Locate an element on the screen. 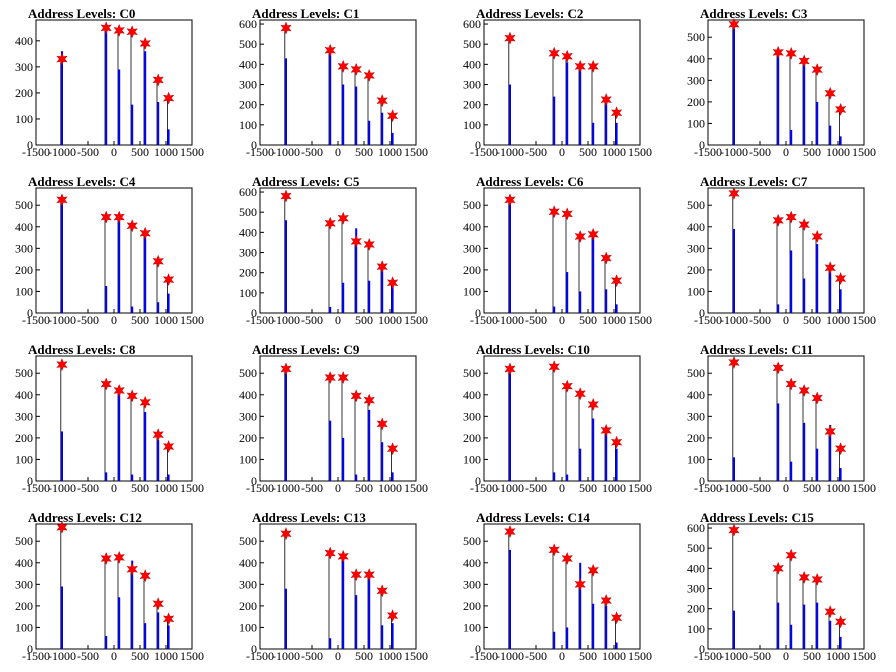 Image resolution: width=896 pixels, height=672 pixels. y-tick-label: 400 is located at coordinates (472, 227).